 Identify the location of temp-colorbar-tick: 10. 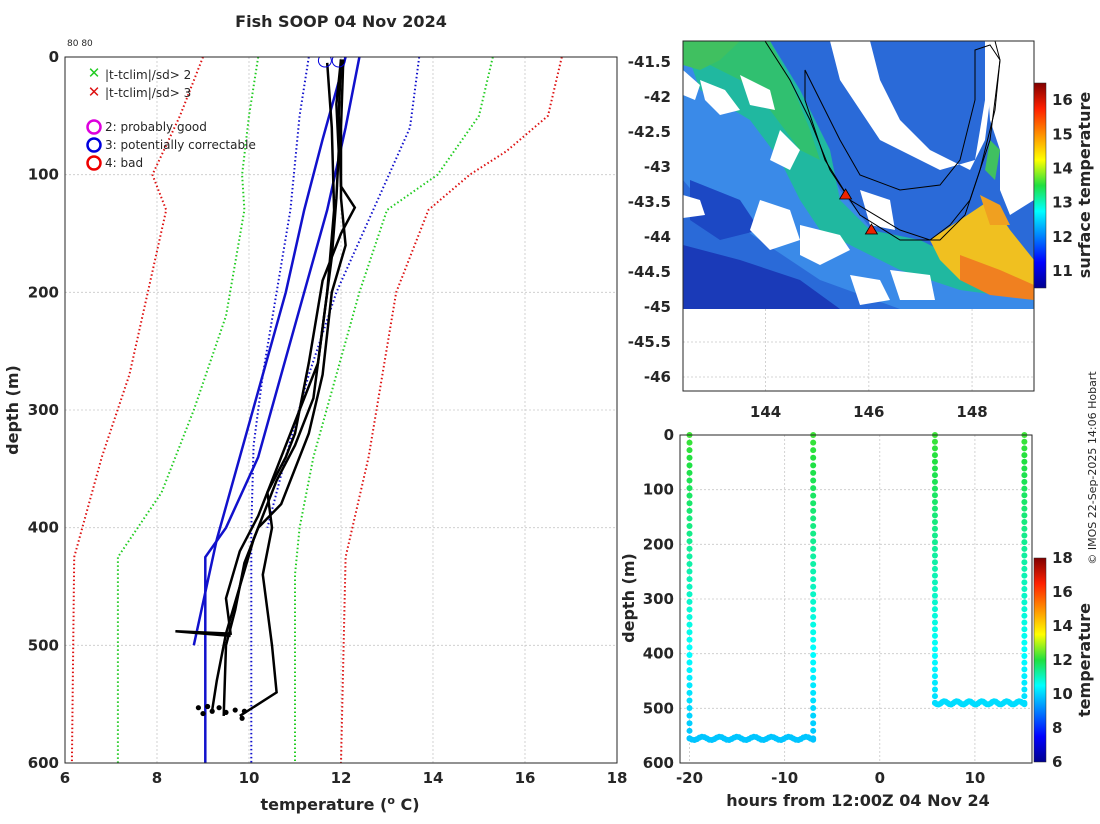
(1062, 694).